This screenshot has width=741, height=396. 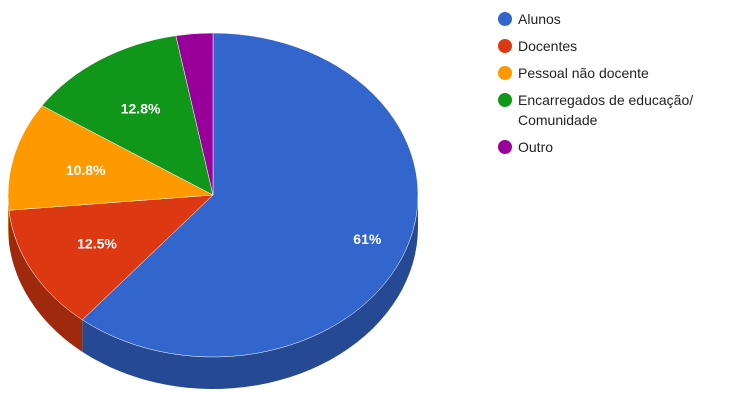 I want to click on legend-swatch-encarregados, so click(x=505, y=100).